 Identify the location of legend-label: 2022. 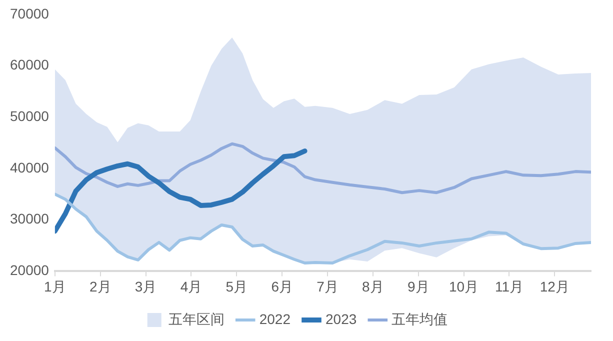
(275, 318).